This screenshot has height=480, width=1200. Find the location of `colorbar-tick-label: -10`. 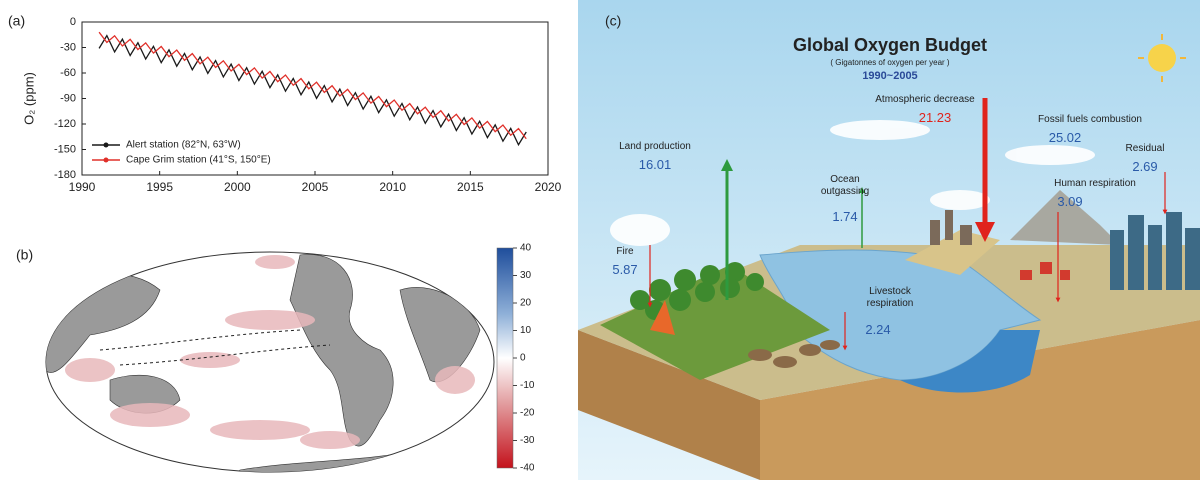

colorbar-tick-label: -10 is located at coordinates (527, 385).